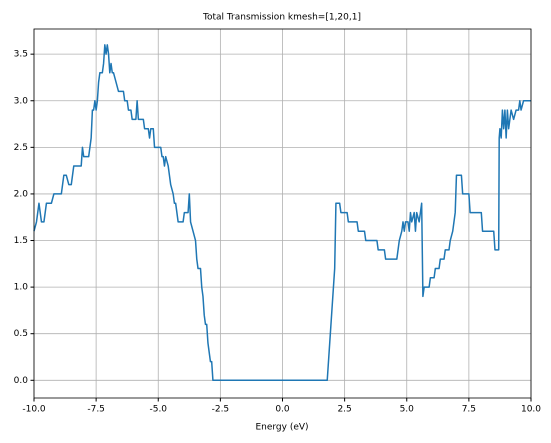  I want to click on chart-title: Total Transmission kmesh=[1,20,1], so click(281, 18).